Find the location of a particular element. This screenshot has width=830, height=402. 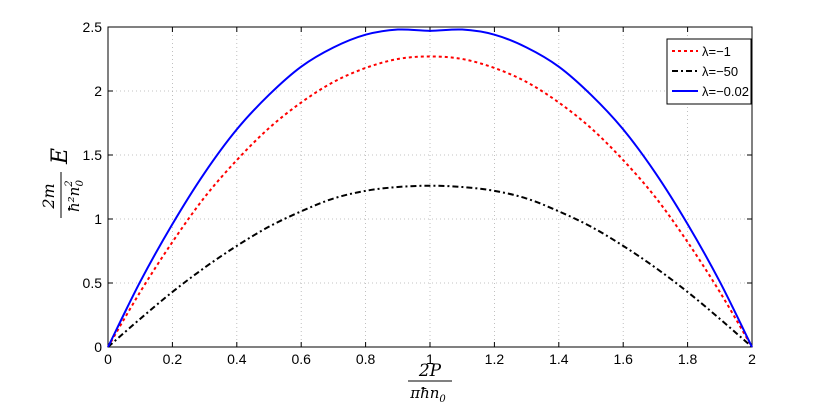

y-axis-label-numerator: 2m is located at coordinates (48, 196).